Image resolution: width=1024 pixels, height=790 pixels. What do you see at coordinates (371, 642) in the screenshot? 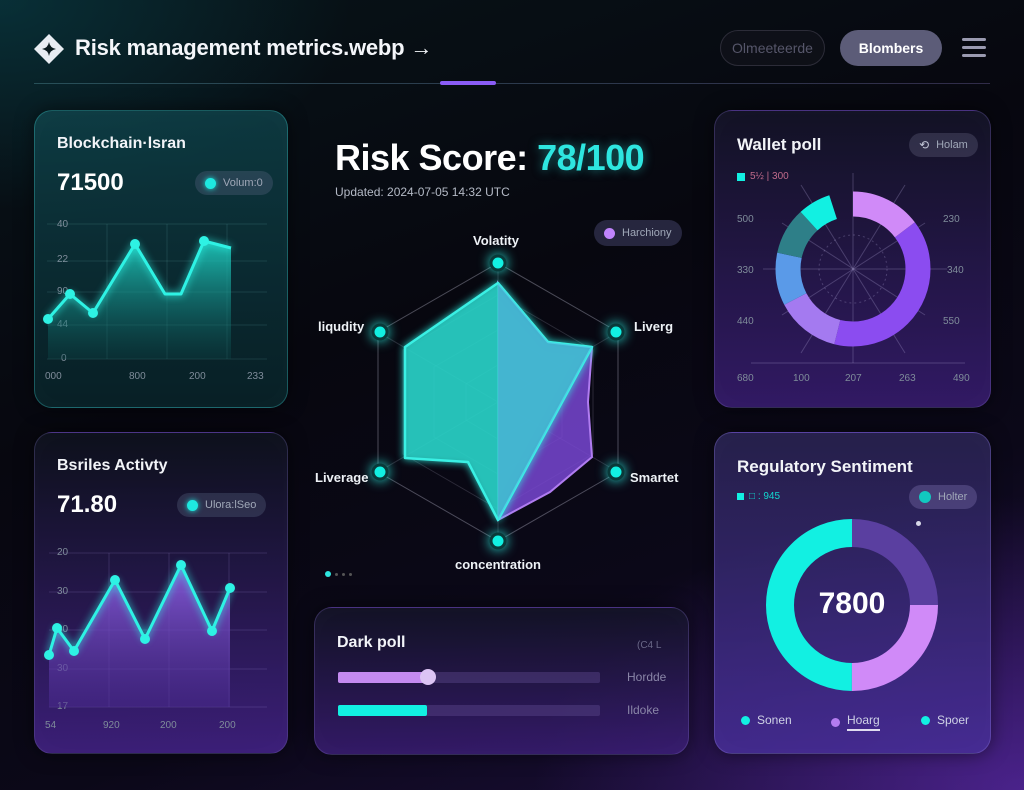
I see `card-title: Dark poll` at bounding box center [371, 642].